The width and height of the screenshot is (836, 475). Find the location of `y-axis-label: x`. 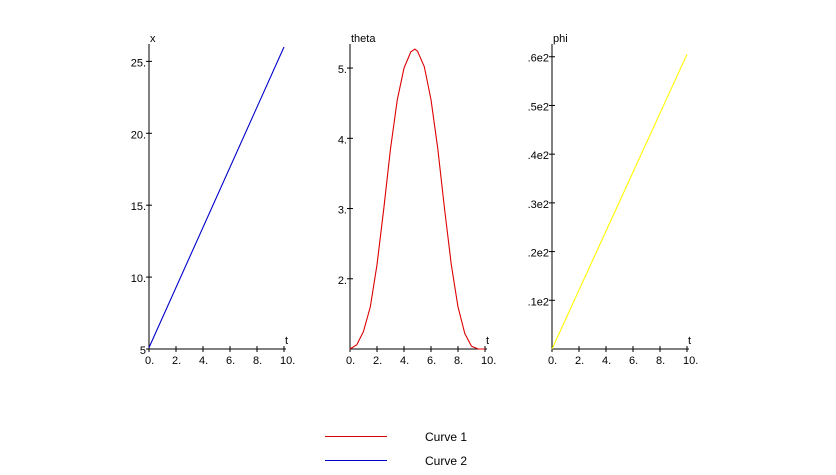

y-axis-label: x is located at coordinates (153, 39).